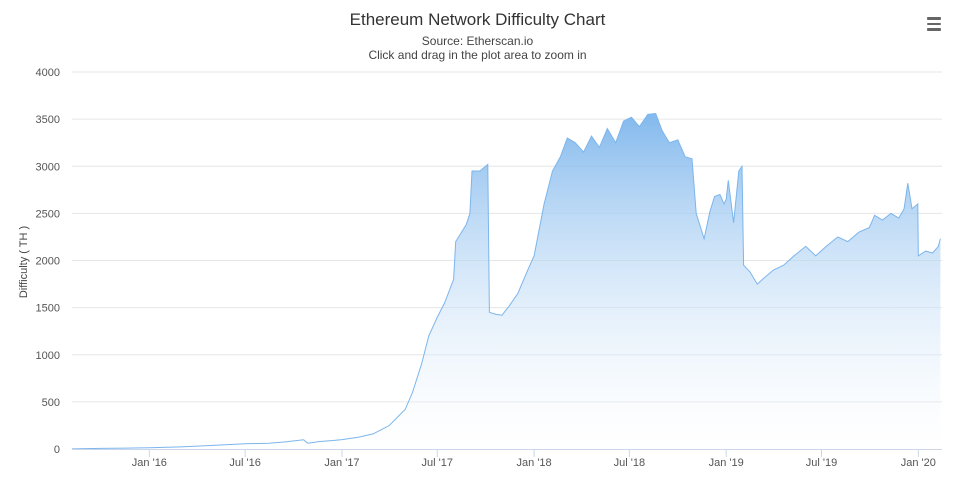 The width and height of the screenshot is (955, 490). I want to click on menu-bar-bottom, so click(934, 29).